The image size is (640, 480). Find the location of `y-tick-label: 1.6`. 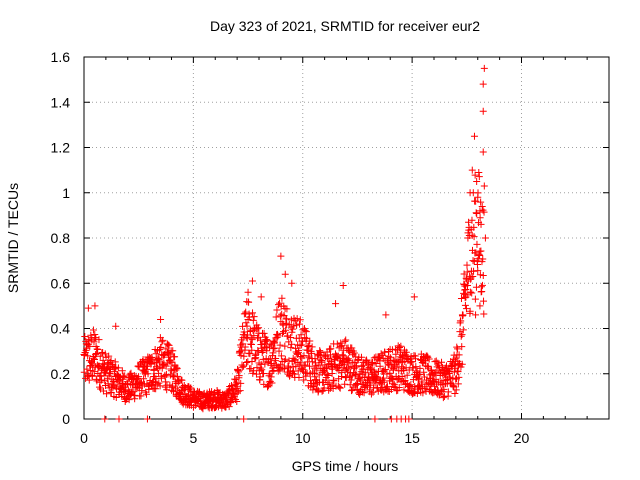

y-tick-label: 1.6 is located at coordinates (61, 57).